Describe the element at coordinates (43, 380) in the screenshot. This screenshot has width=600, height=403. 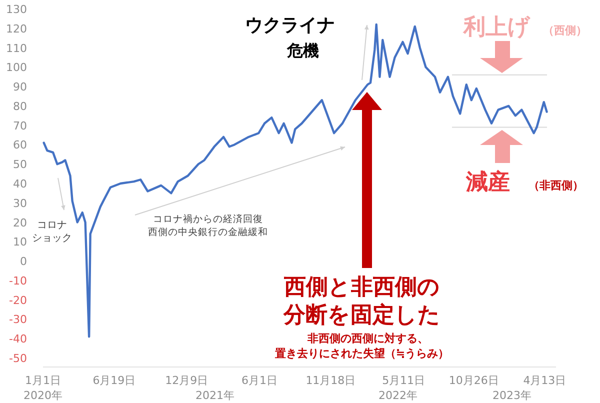
I see `x-tick-label: 1月1日` at that location.